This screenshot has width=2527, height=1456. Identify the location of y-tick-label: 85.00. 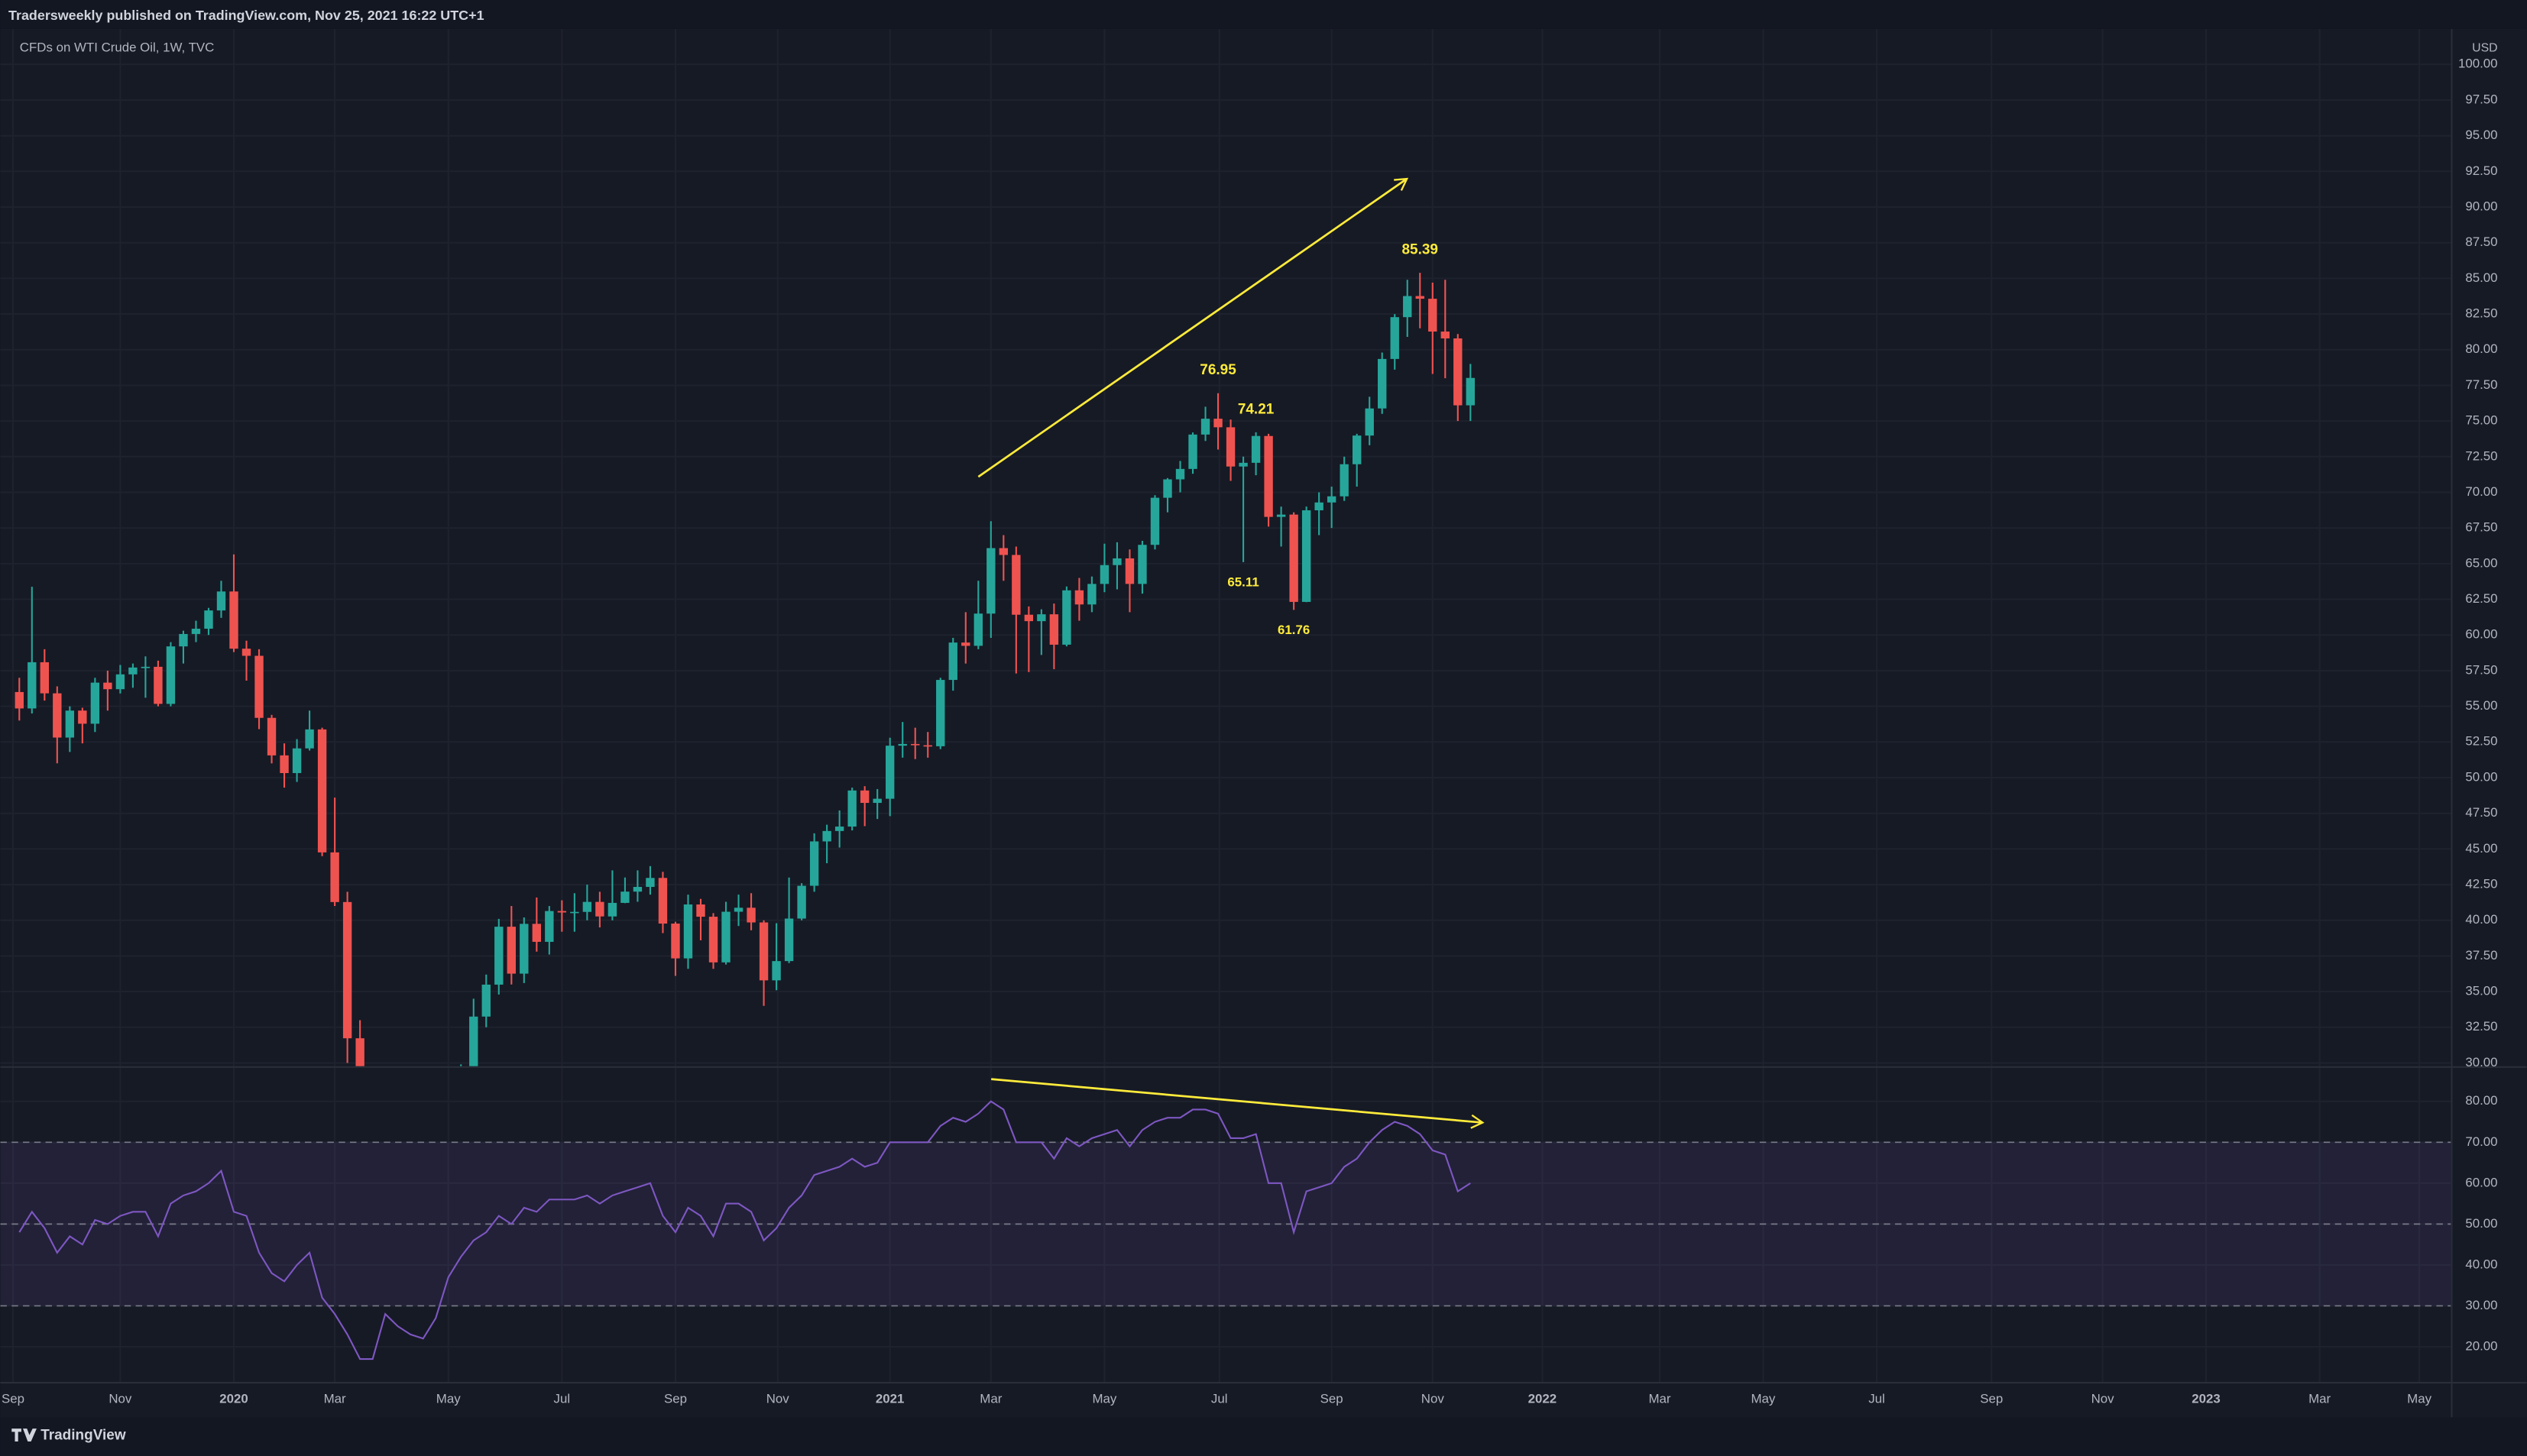
(2481, 277).